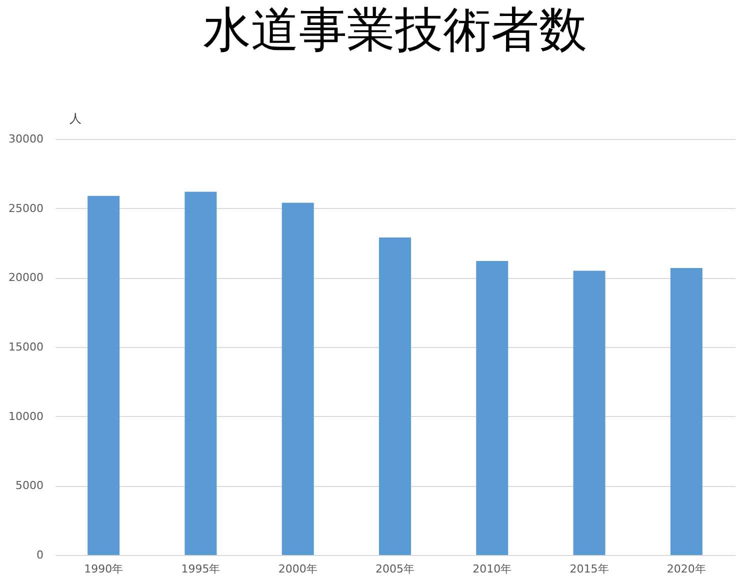 The image size is (743, 585). Describe the element at coordinates (104, 569) in the screenshot. I see `x-tick-label: 1990年` at that location.